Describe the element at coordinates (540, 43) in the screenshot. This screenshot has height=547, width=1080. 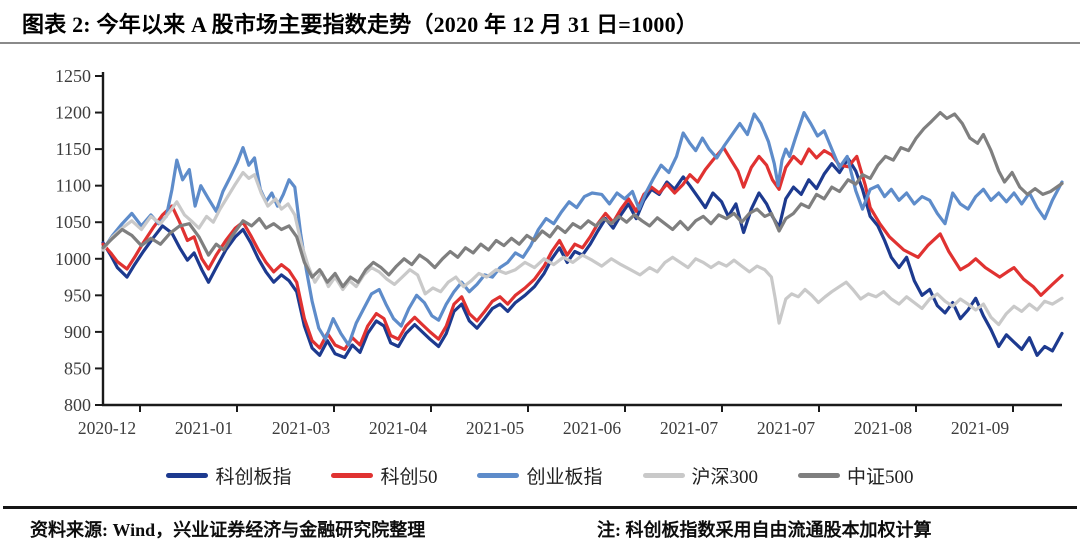
I see `title-divider` at that location.